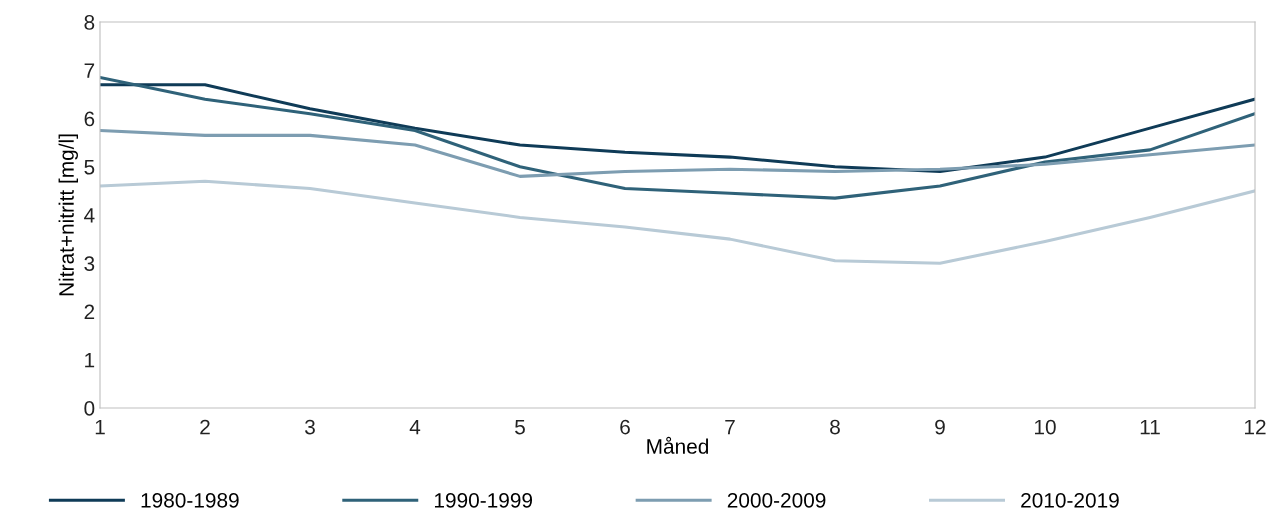  What do you see at coordinates (310, 427) in the screenshot?
I see `x-tick-label: 3` at bounding box center [310, 427].